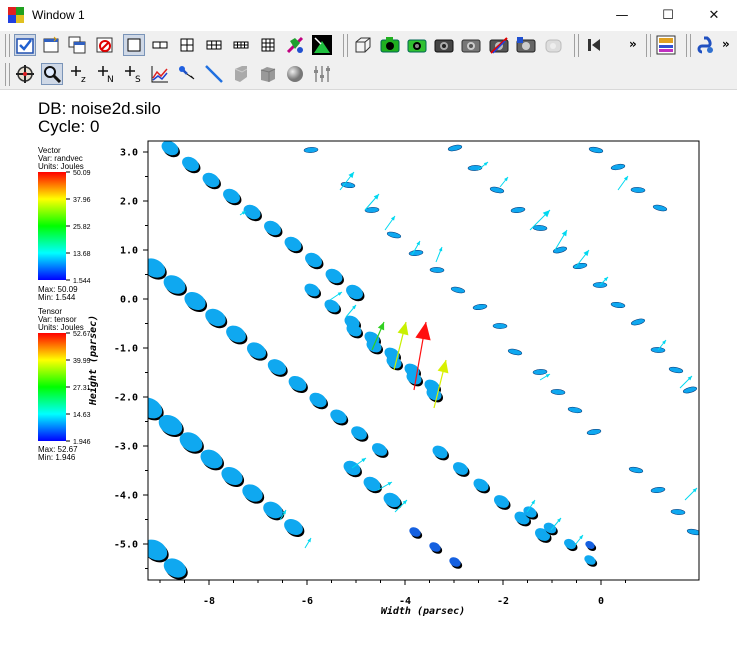 This screenshot has width=737, height=669. I want to click on cycle-label: Cycle: 0, so click(69, 126).